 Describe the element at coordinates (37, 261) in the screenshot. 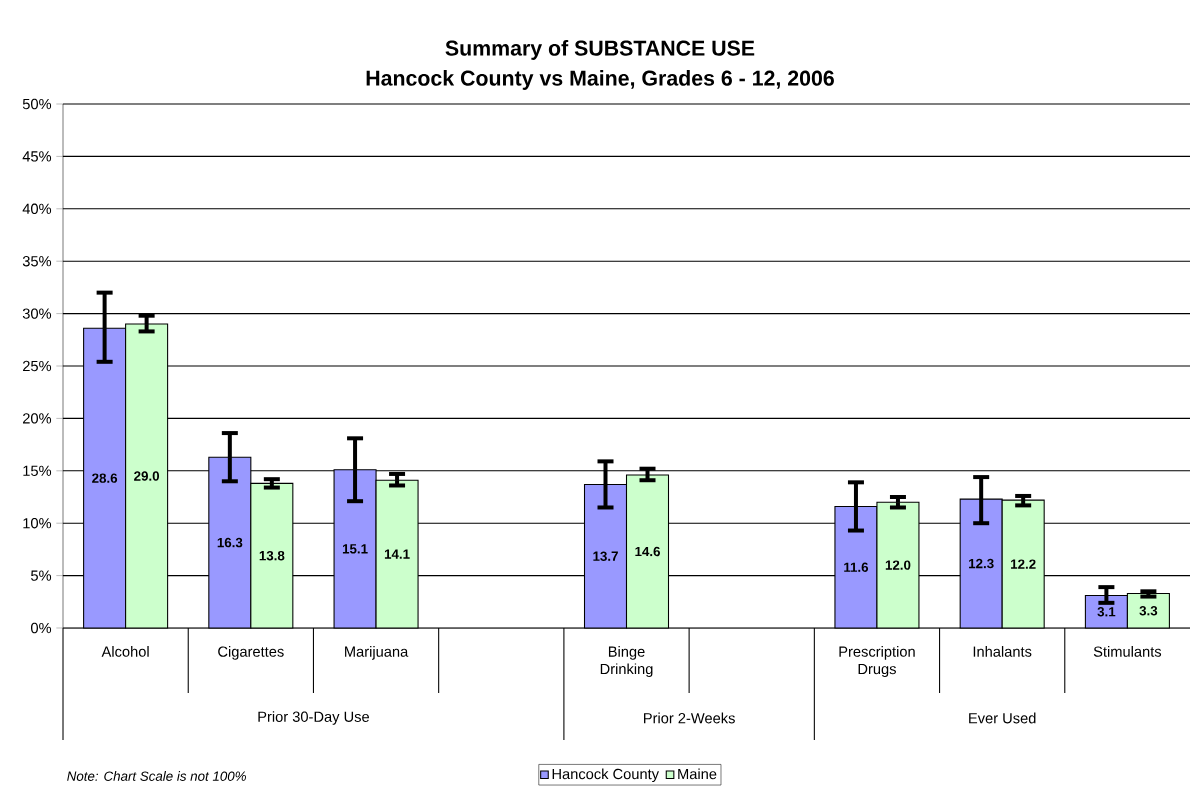

I see `y-tick-label: 35%` at that location.